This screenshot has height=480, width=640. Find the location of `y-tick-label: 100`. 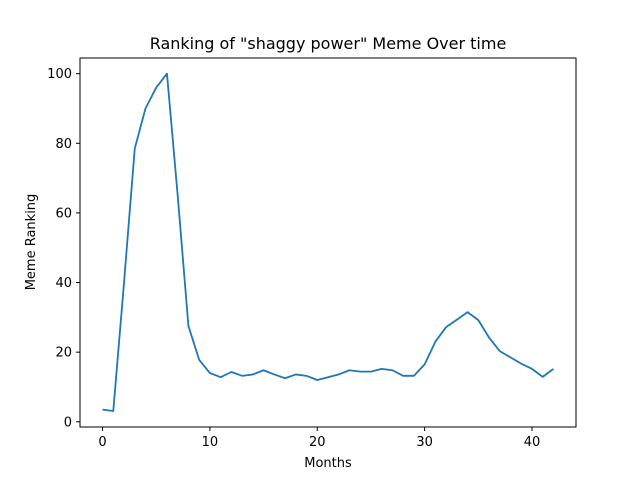

y-tick-label: 100 is located at coordinates (59, 74).